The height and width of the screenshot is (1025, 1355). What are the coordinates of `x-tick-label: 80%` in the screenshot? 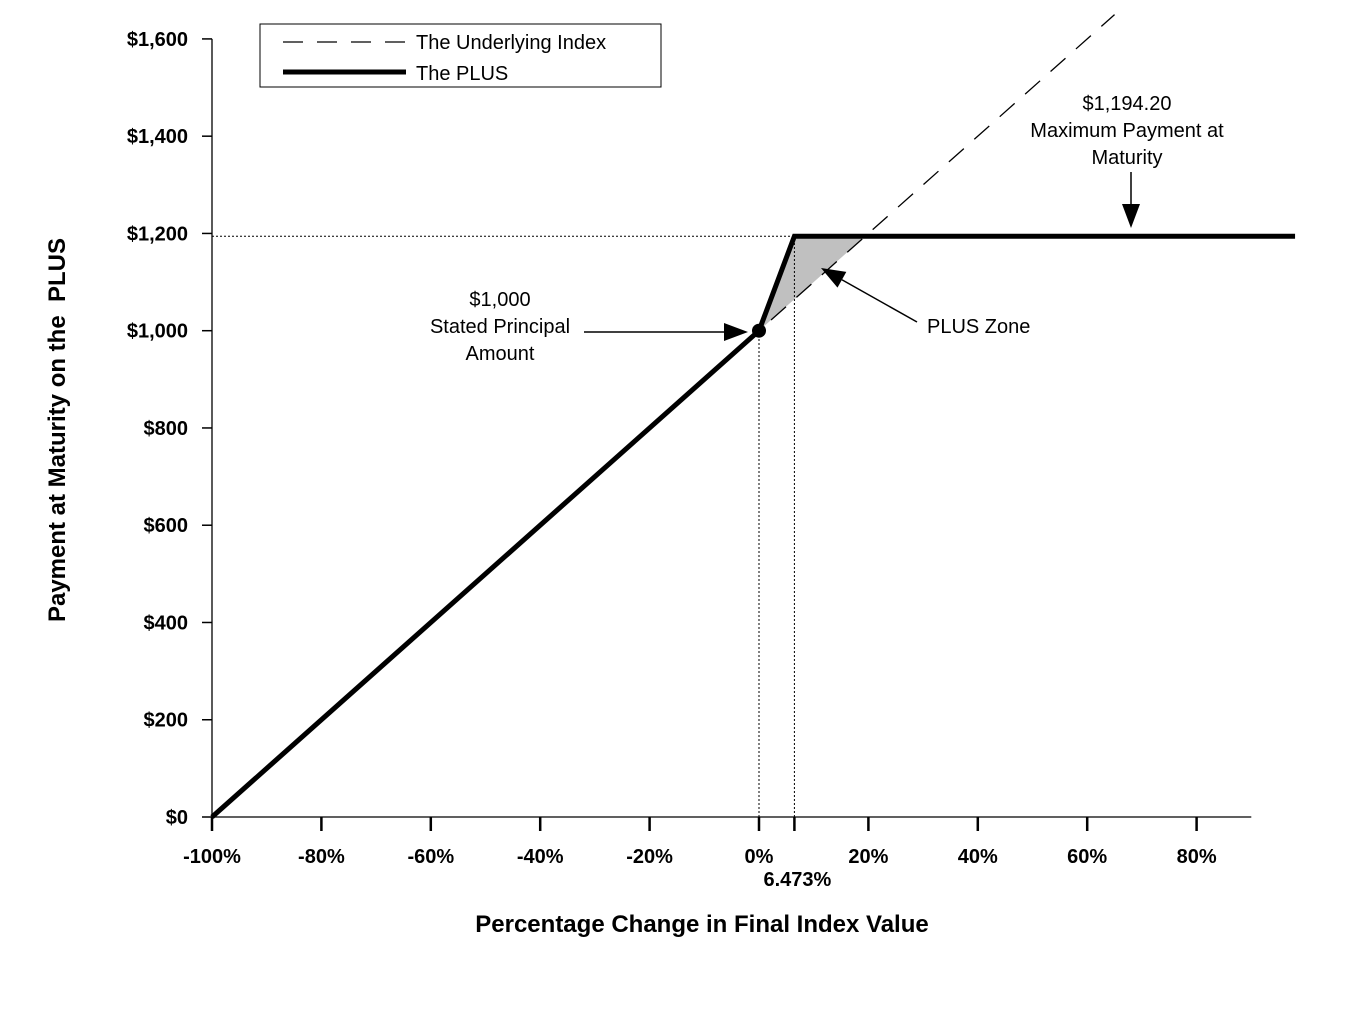 It's located at (1197, 857).